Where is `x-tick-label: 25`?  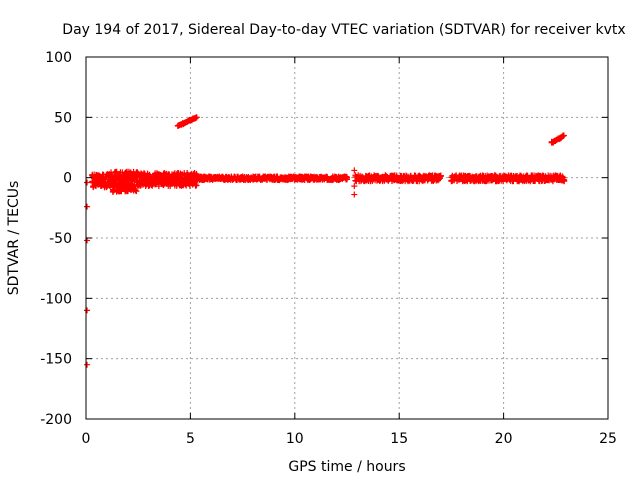
x-tick-label: 25 is located at coordinates (608, 439).